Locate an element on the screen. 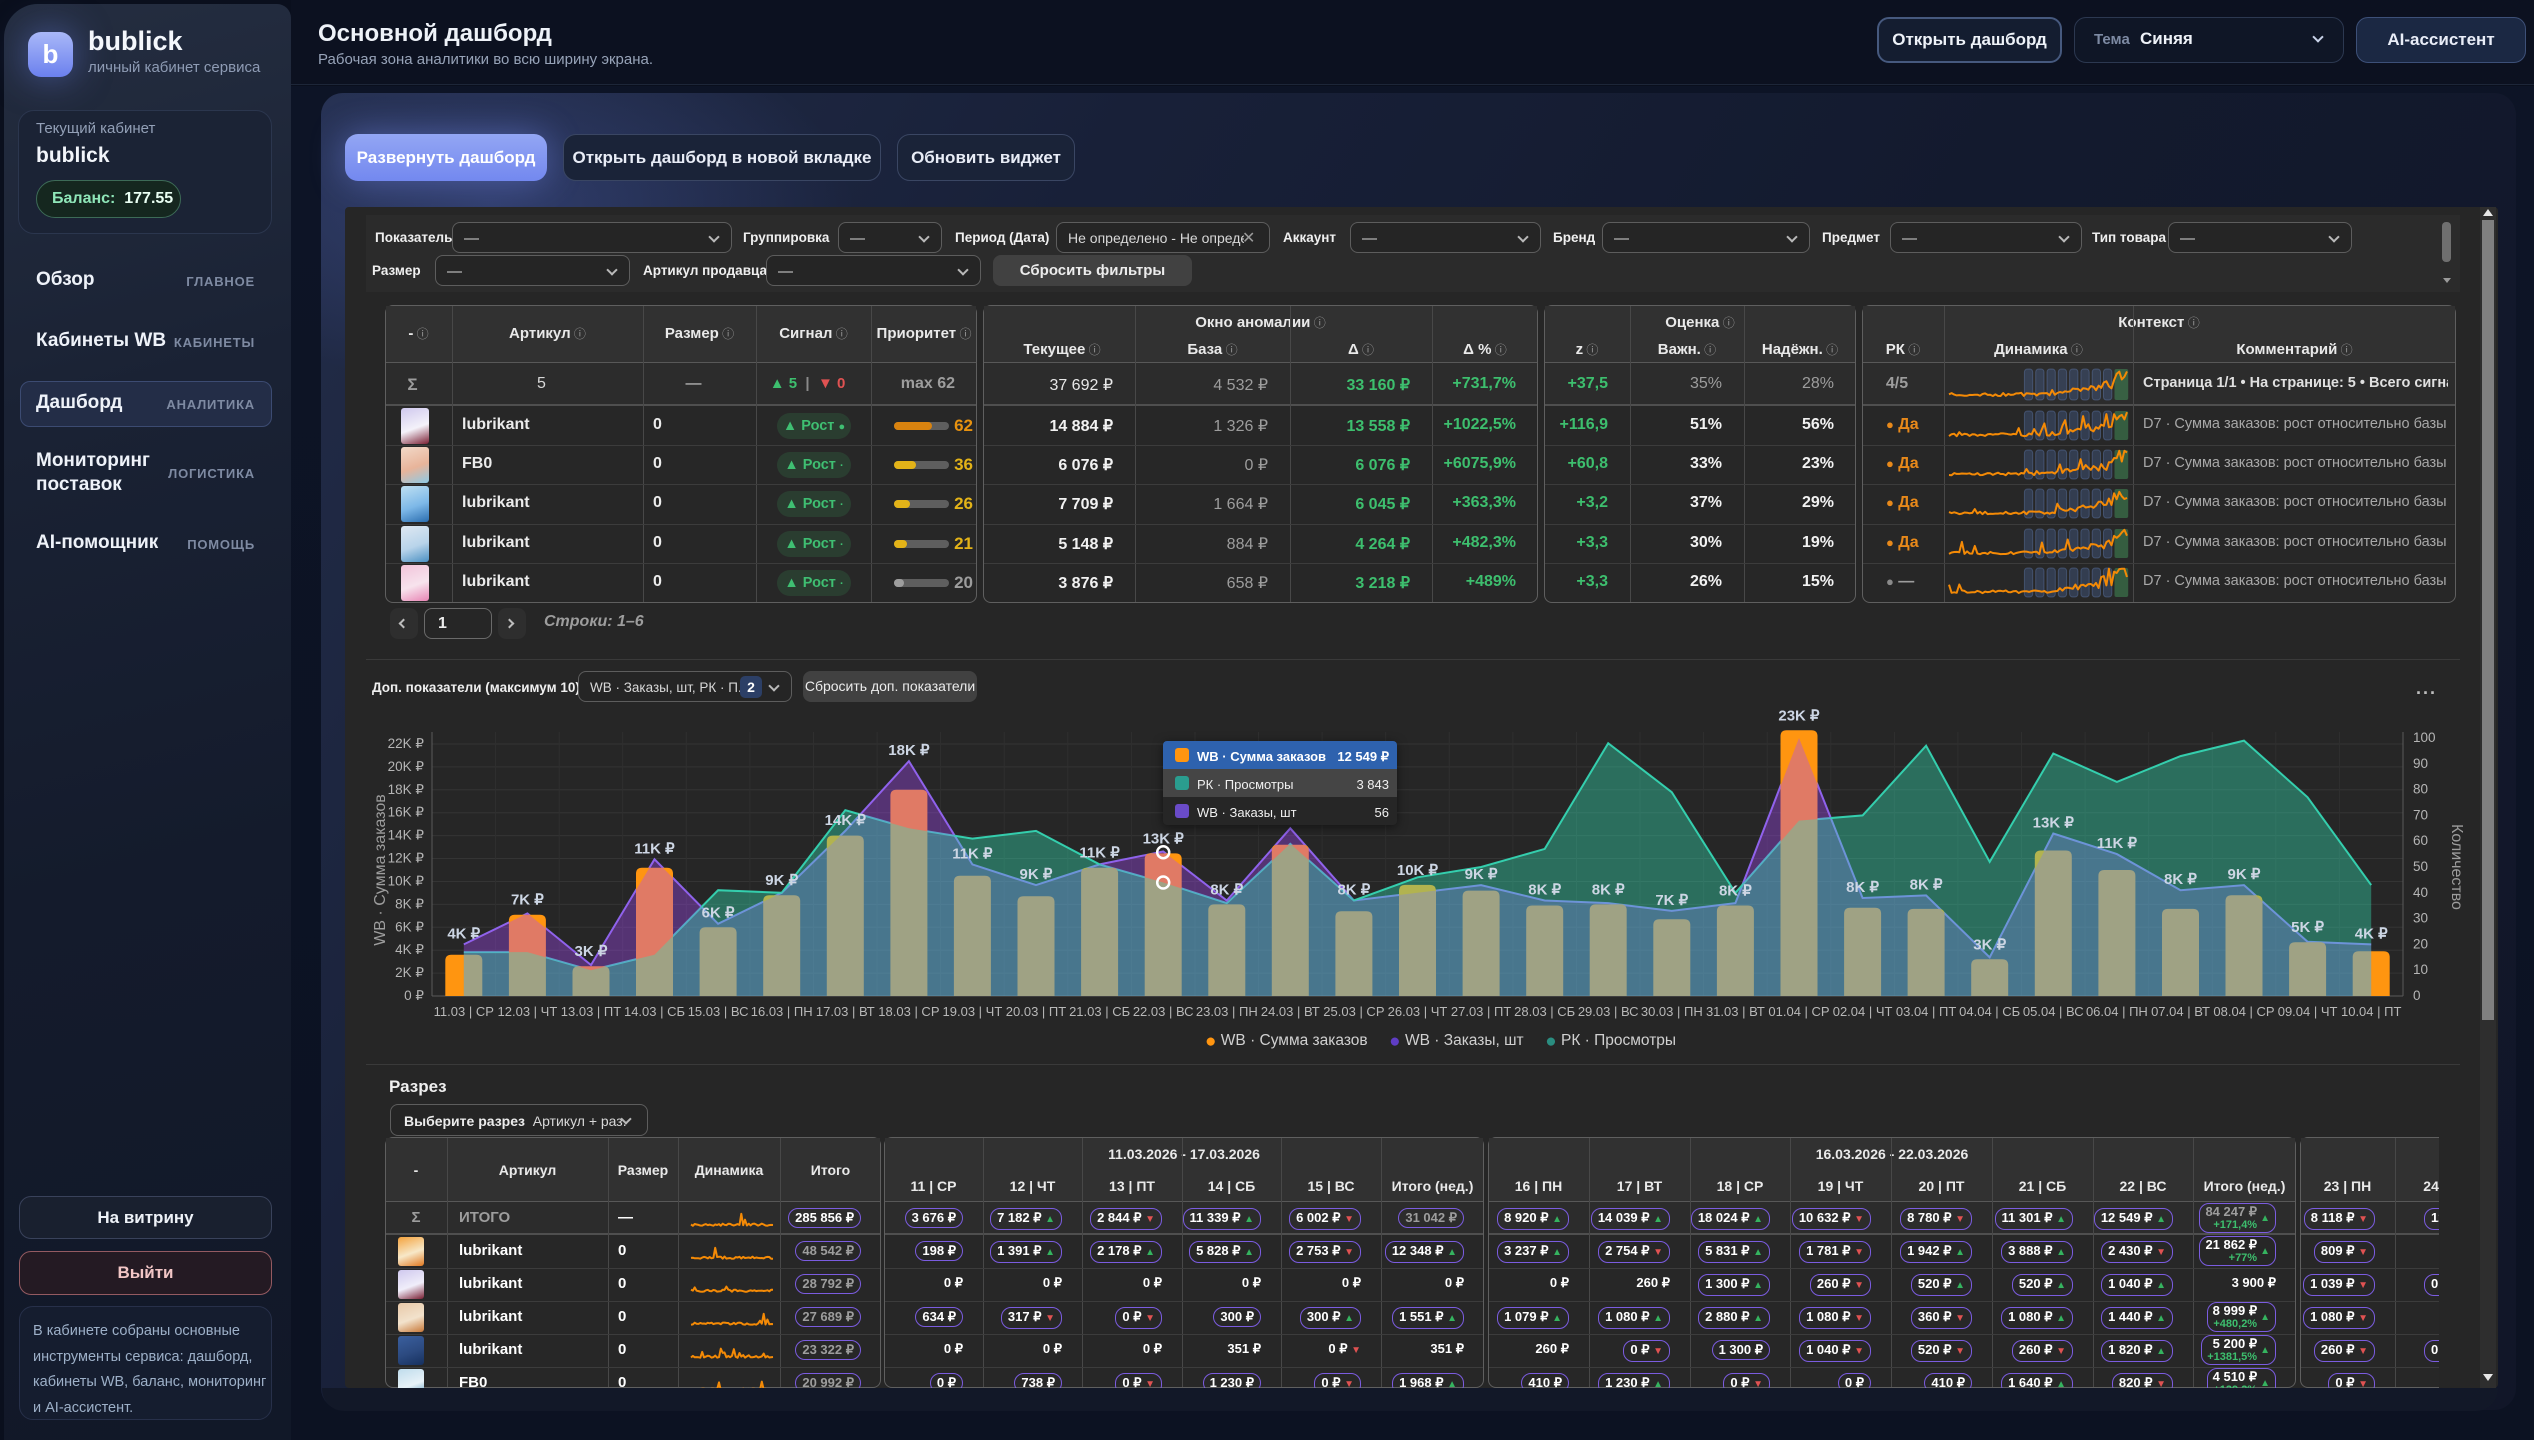 Image resolution: width=2534 pixels, height=1440 pixels. svg-text: 27.03 | ПТ is located at coordinates (1481, 1011).